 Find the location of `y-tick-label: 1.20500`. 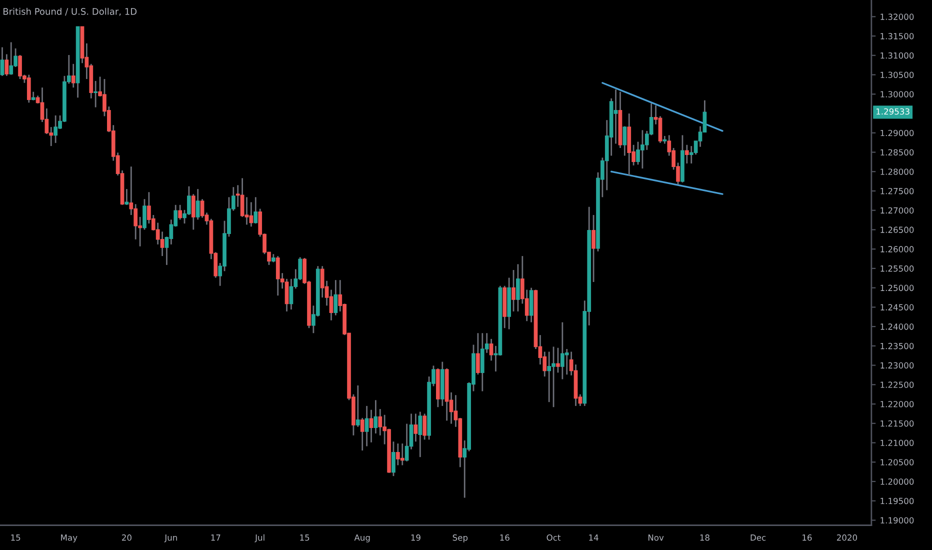

y-tick-label: 1.20500 is located at coordinates (897, 462).